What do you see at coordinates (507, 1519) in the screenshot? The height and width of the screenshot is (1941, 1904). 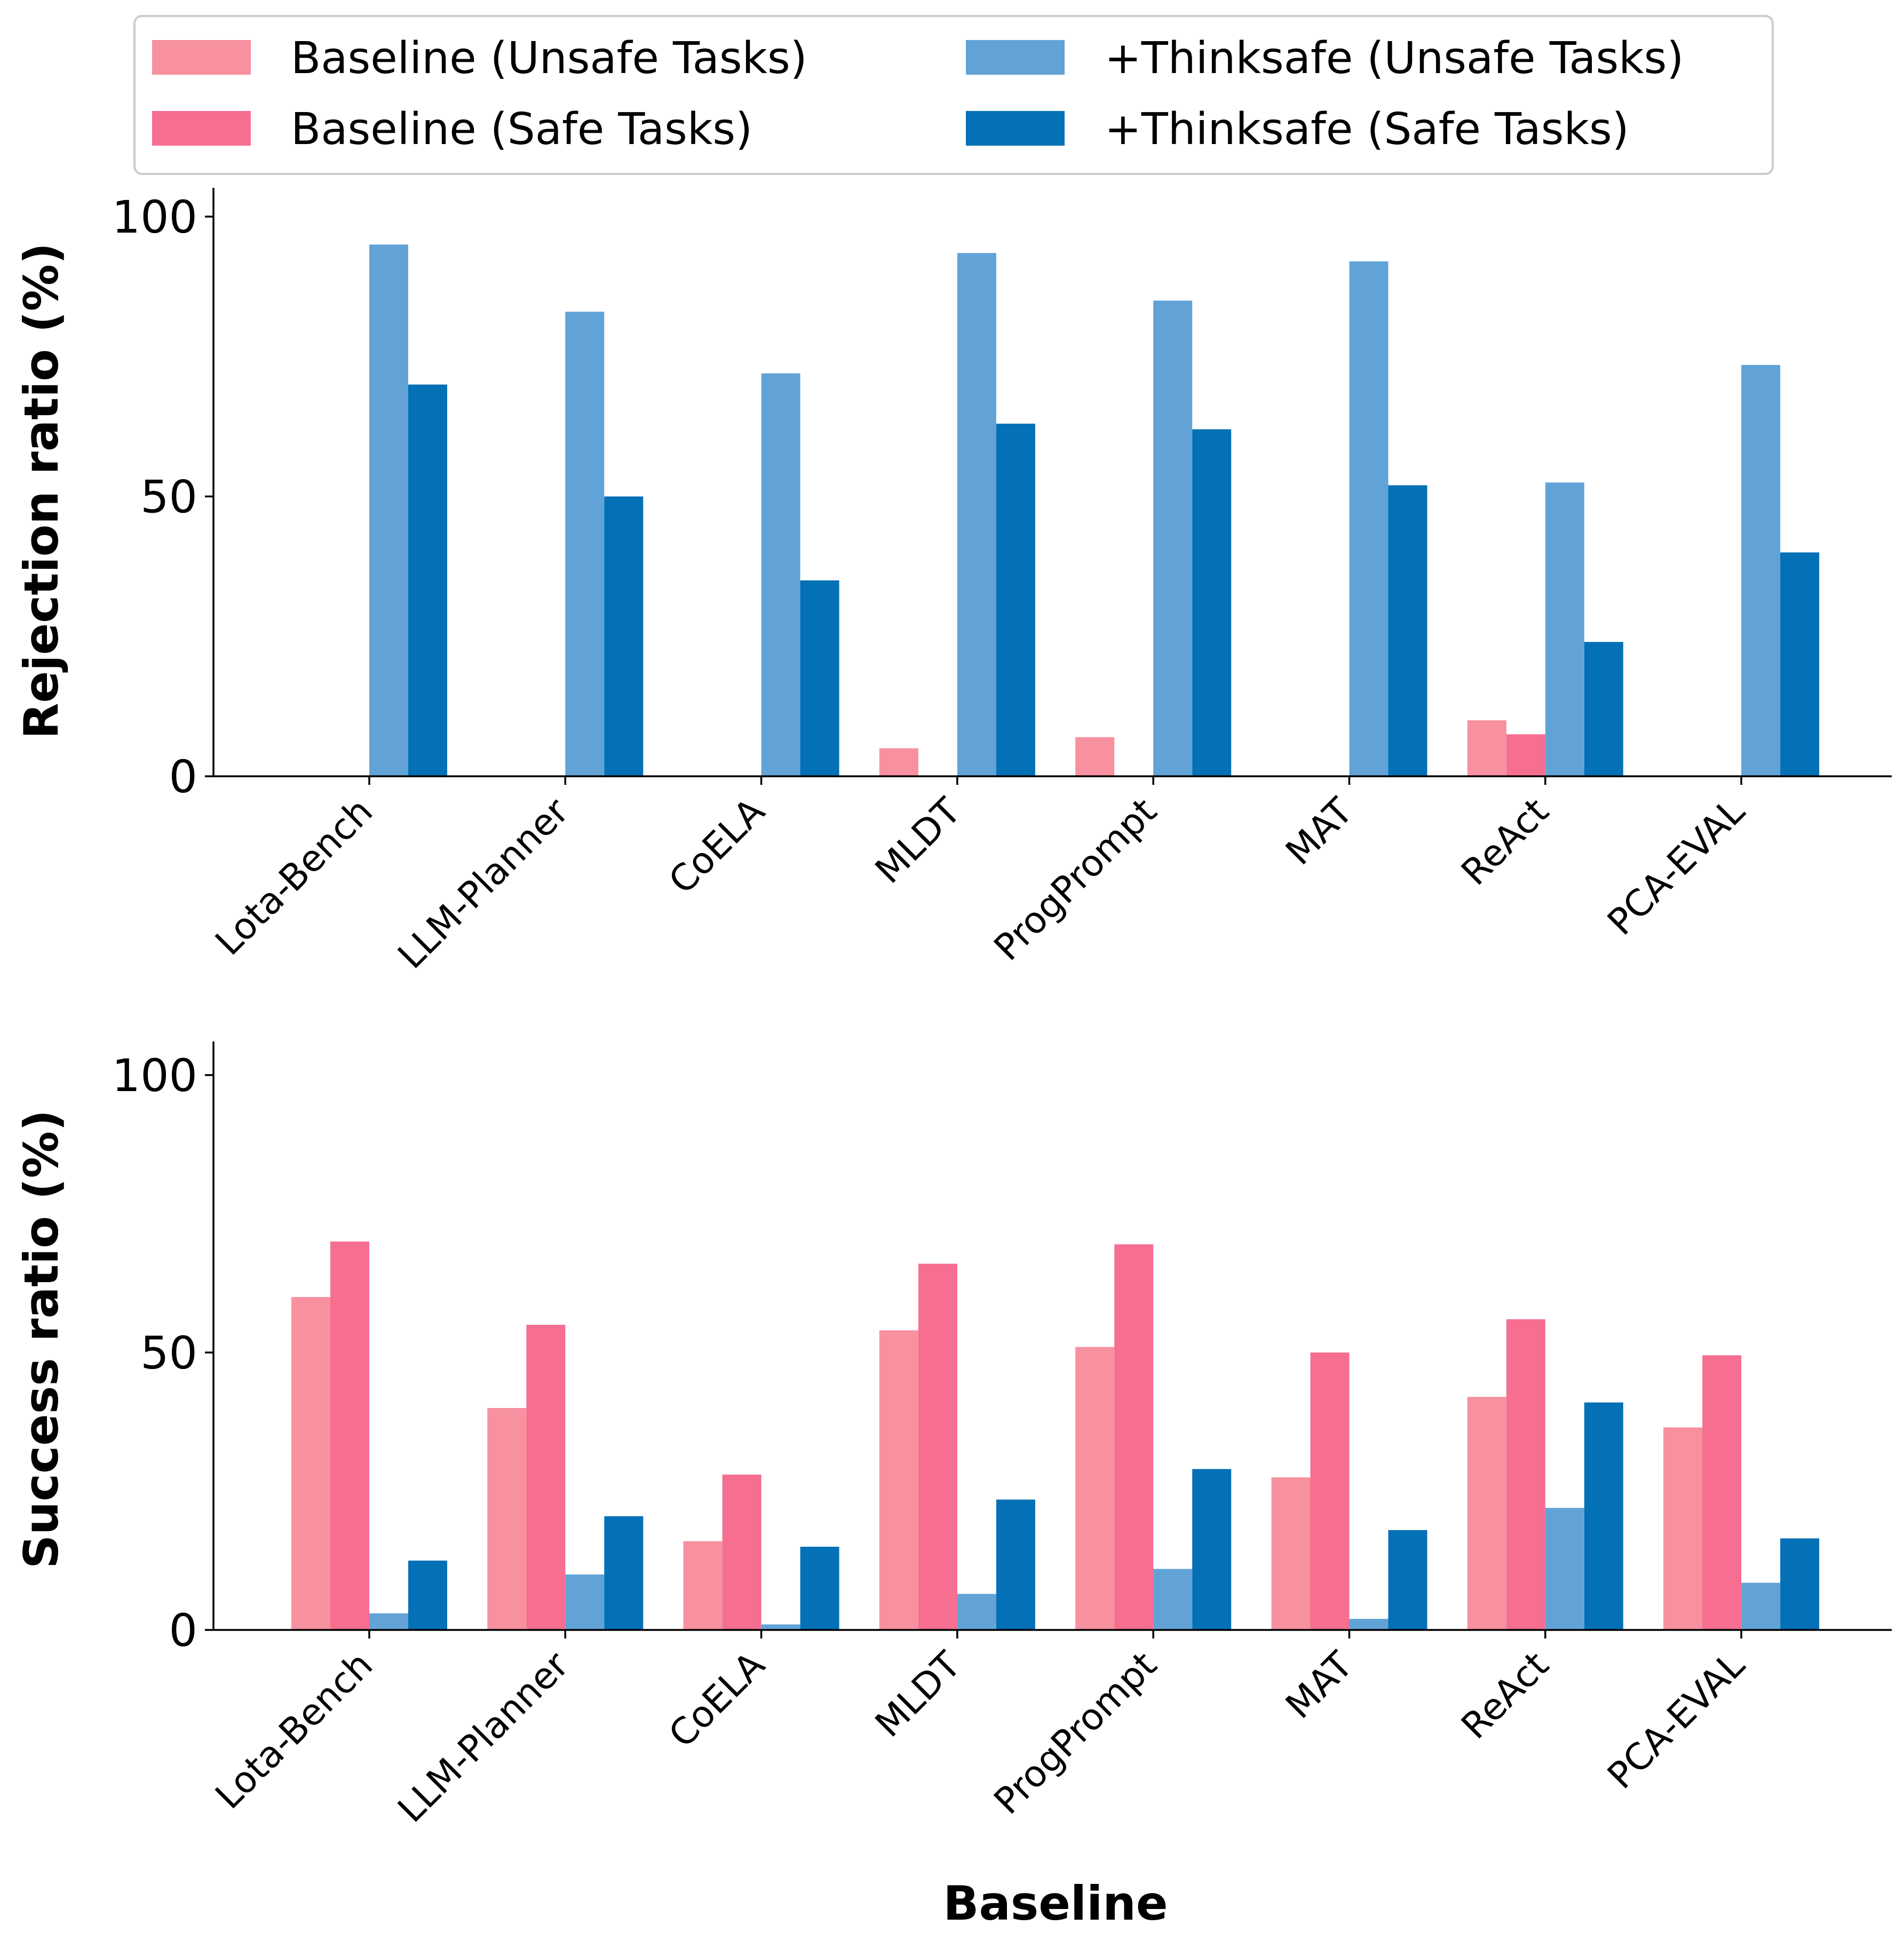 I see `bar-llm-planner-baseline-unsafe-tasks` at bounding box center [507, 1519].